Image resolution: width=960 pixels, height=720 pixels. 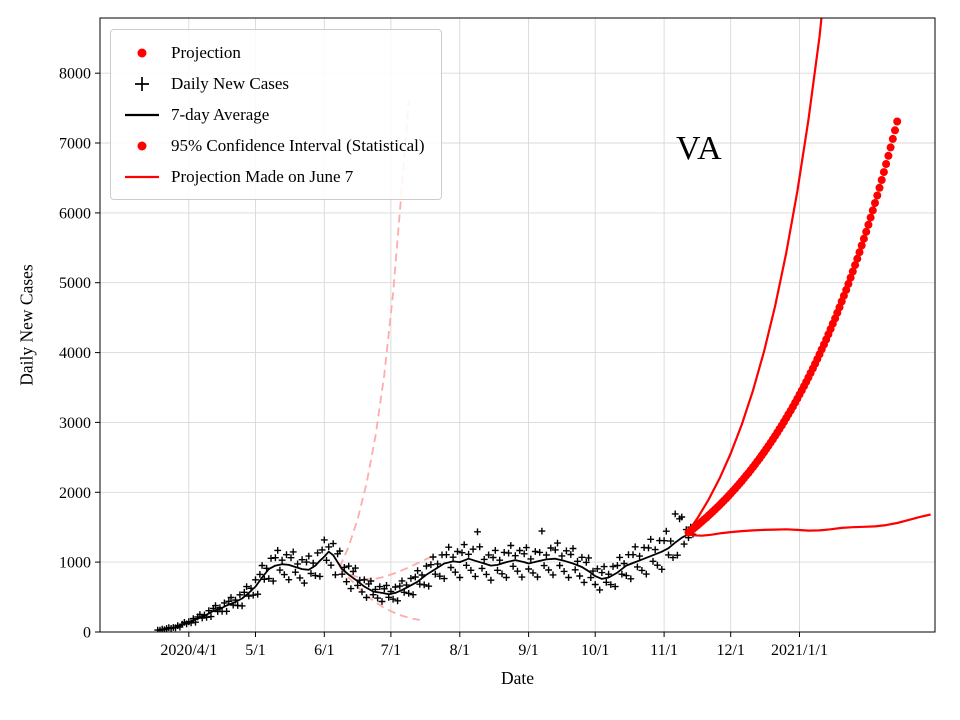 I want to click on x-tick-label: 11/1, so click(x=664, y=650).